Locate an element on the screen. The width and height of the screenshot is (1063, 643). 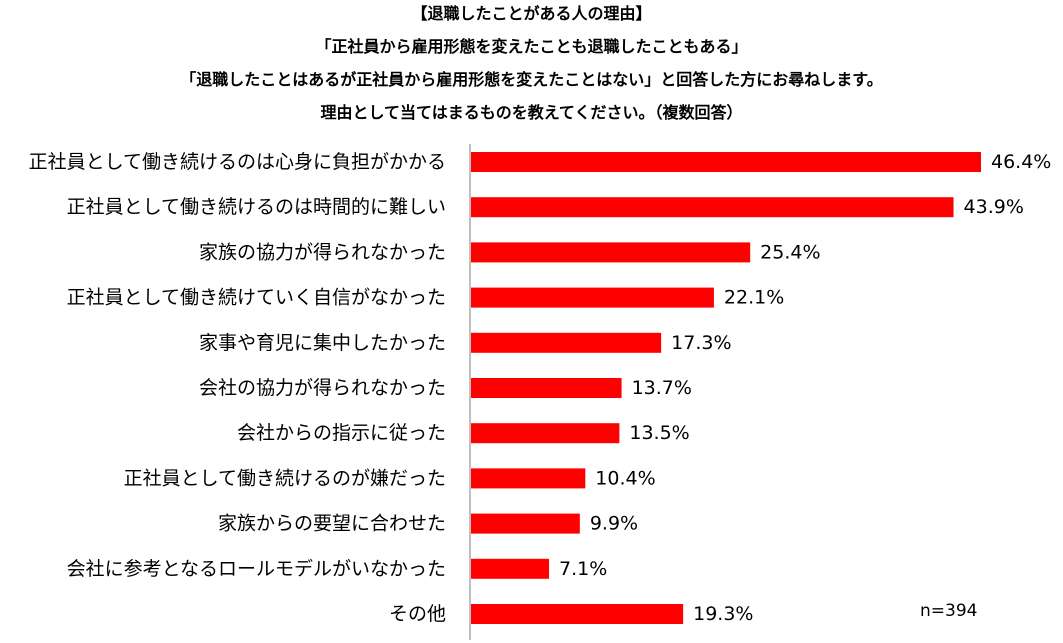
sample-size-label: n=394 is located at coordinates (949, 611).